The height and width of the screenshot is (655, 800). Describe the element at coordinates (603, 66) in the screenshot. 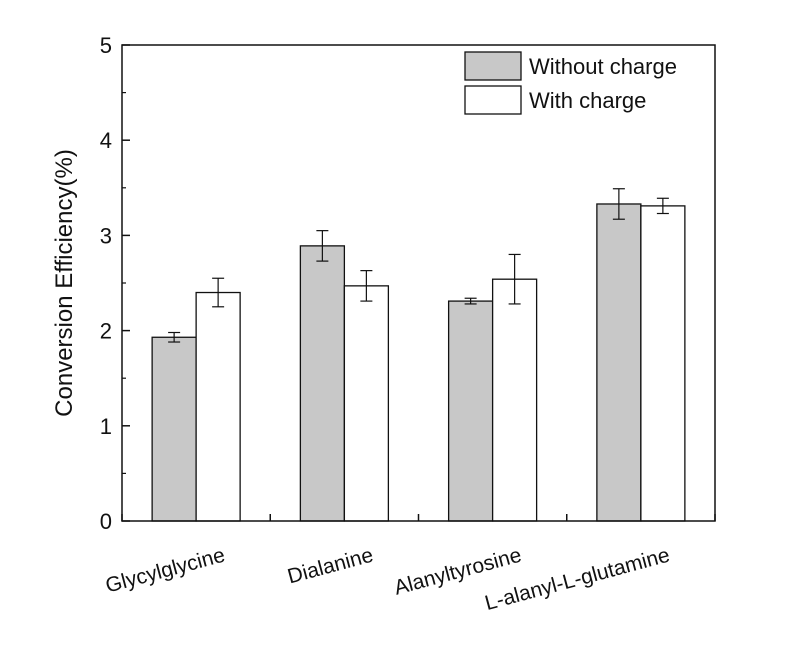

I see `legend-label: Without charge` at that location.